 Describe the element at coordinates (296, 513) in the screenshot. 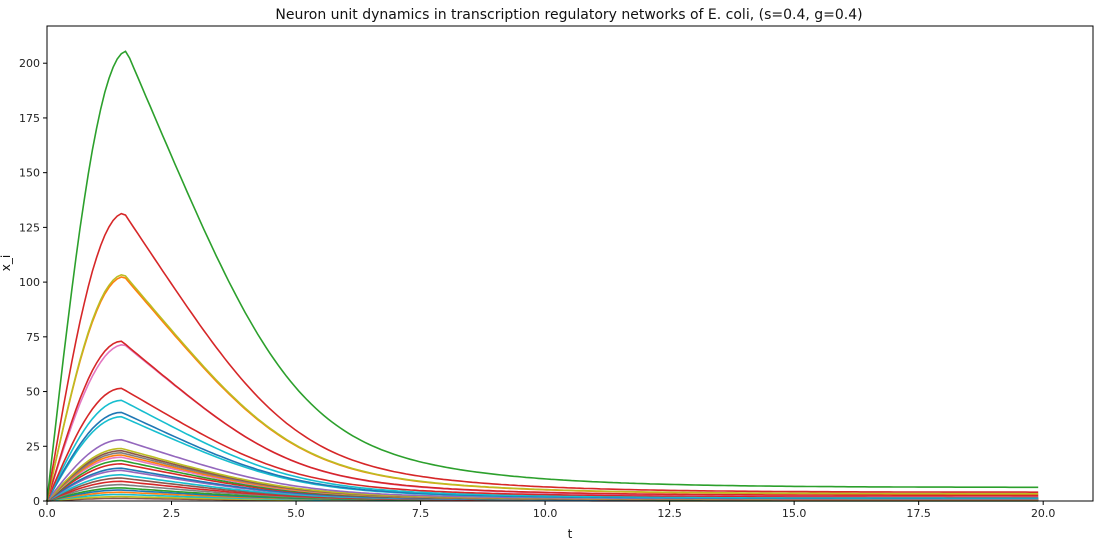

I see `x-tick-label: 5.0` at that location.